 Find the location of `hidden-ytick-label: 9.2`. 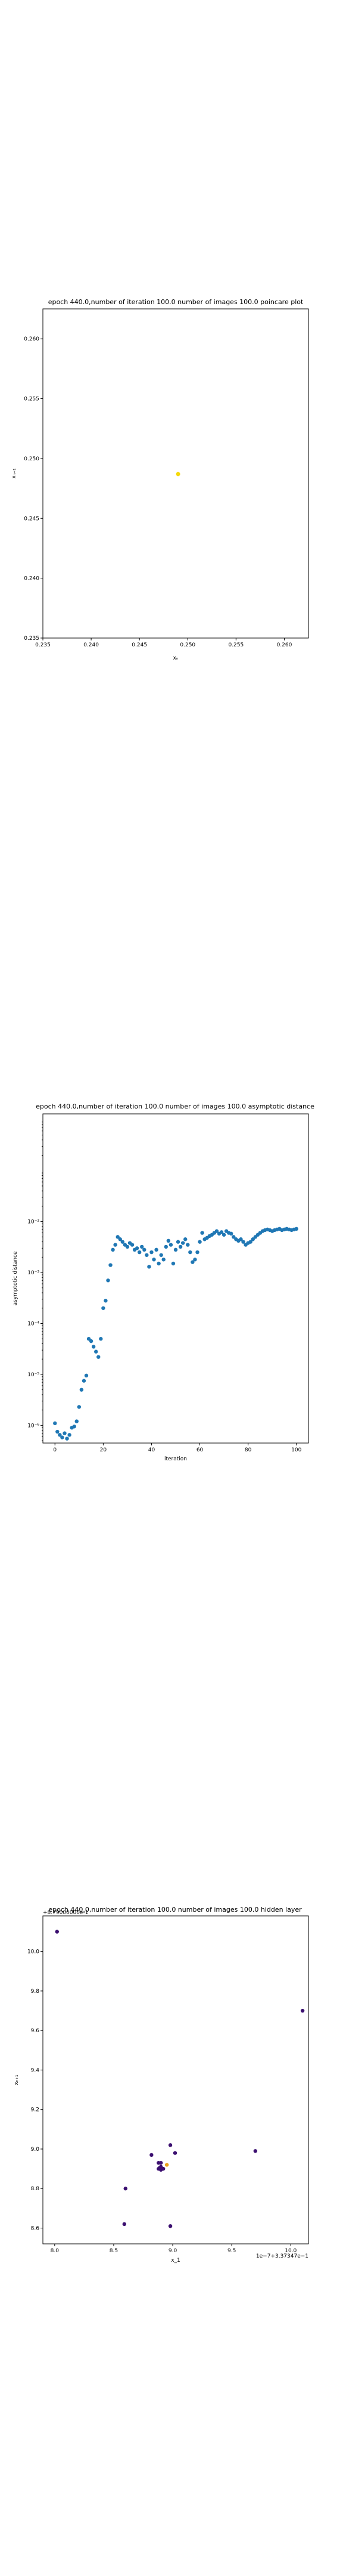

hidden-ytick-label: 9.2 is located at coordinates (35, 2110).